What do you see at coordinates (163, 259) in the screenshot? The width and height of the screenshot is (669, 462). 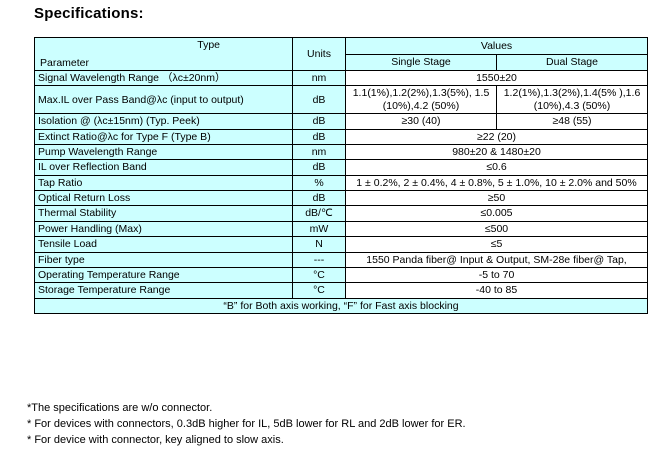 I see `cell-parameter: Fiber type` at bounding box center [163, 259].